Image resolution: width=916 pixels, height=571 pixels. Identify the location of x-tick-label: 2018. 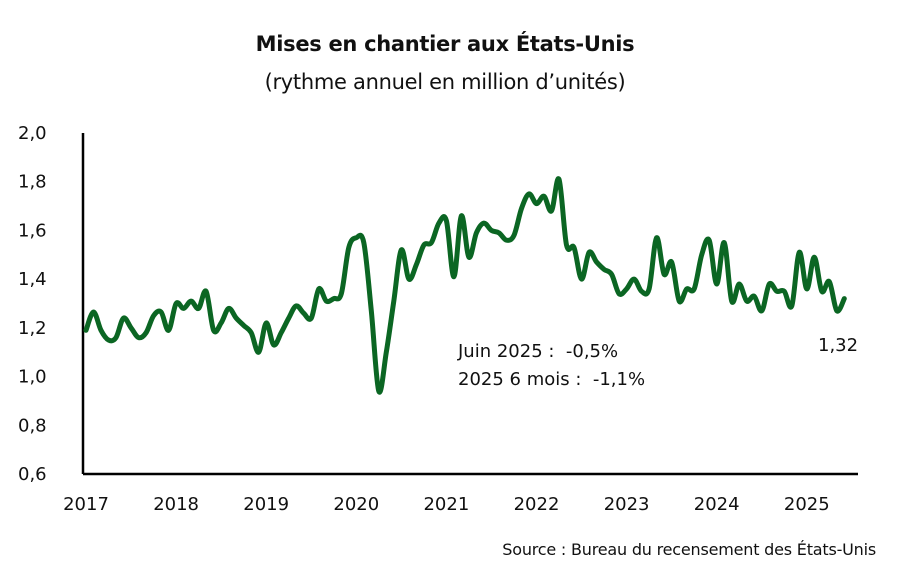
(176, 504).